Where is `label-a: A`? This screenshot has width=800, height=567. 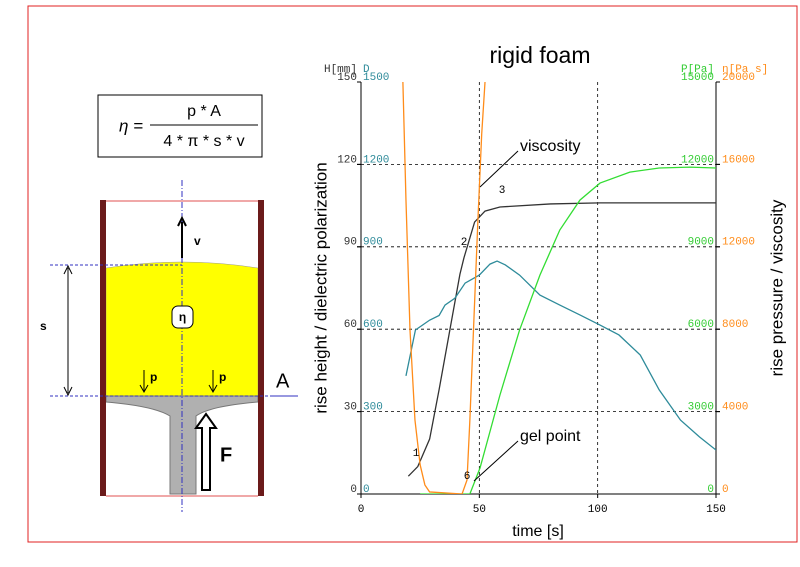
label-a: A is located at coordinates (283, 381).